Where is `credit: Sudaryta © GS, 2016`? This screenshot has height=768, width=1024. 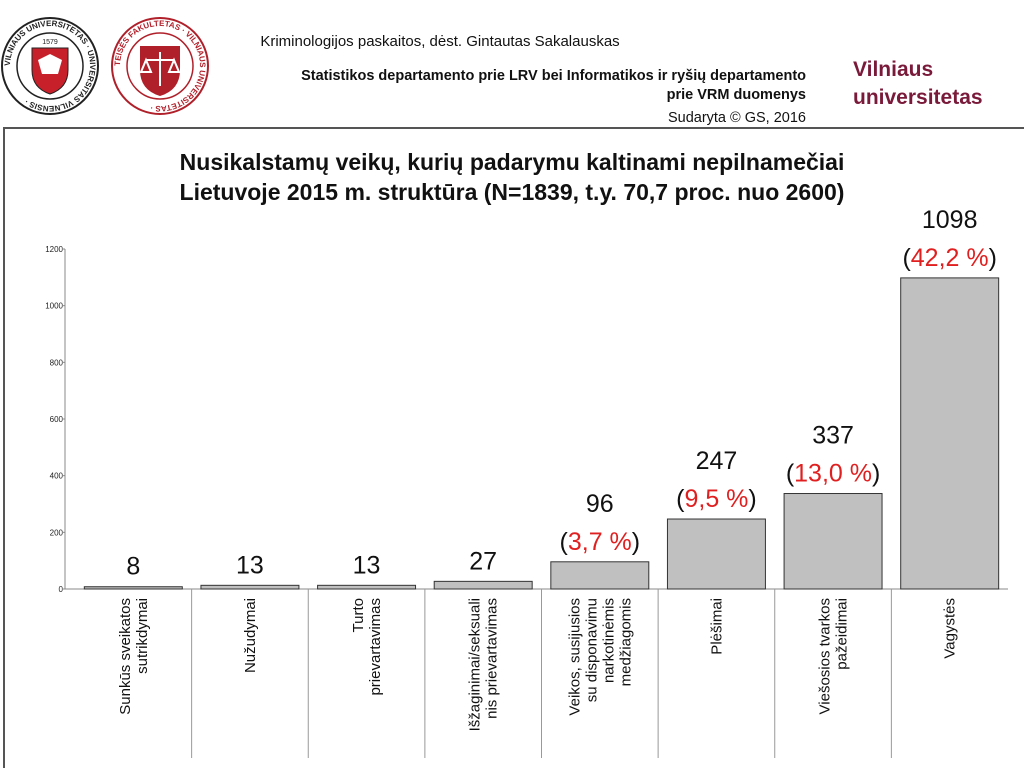
credit: Sudaryta © GS, 2016 is located at coordinates (737, 118).